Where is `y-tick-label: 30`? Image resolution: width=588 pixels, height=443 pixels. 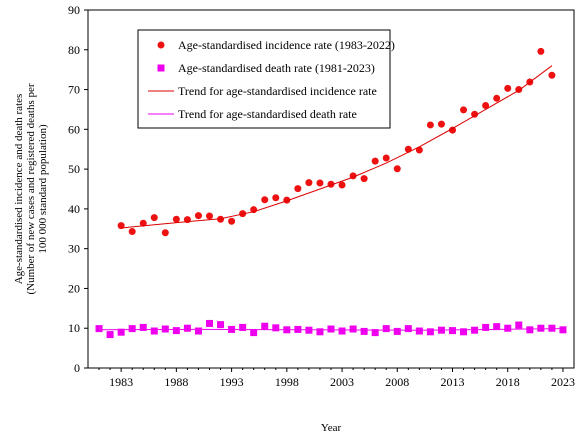
y-tick-label: 30 is located at coordinates (74, 249).